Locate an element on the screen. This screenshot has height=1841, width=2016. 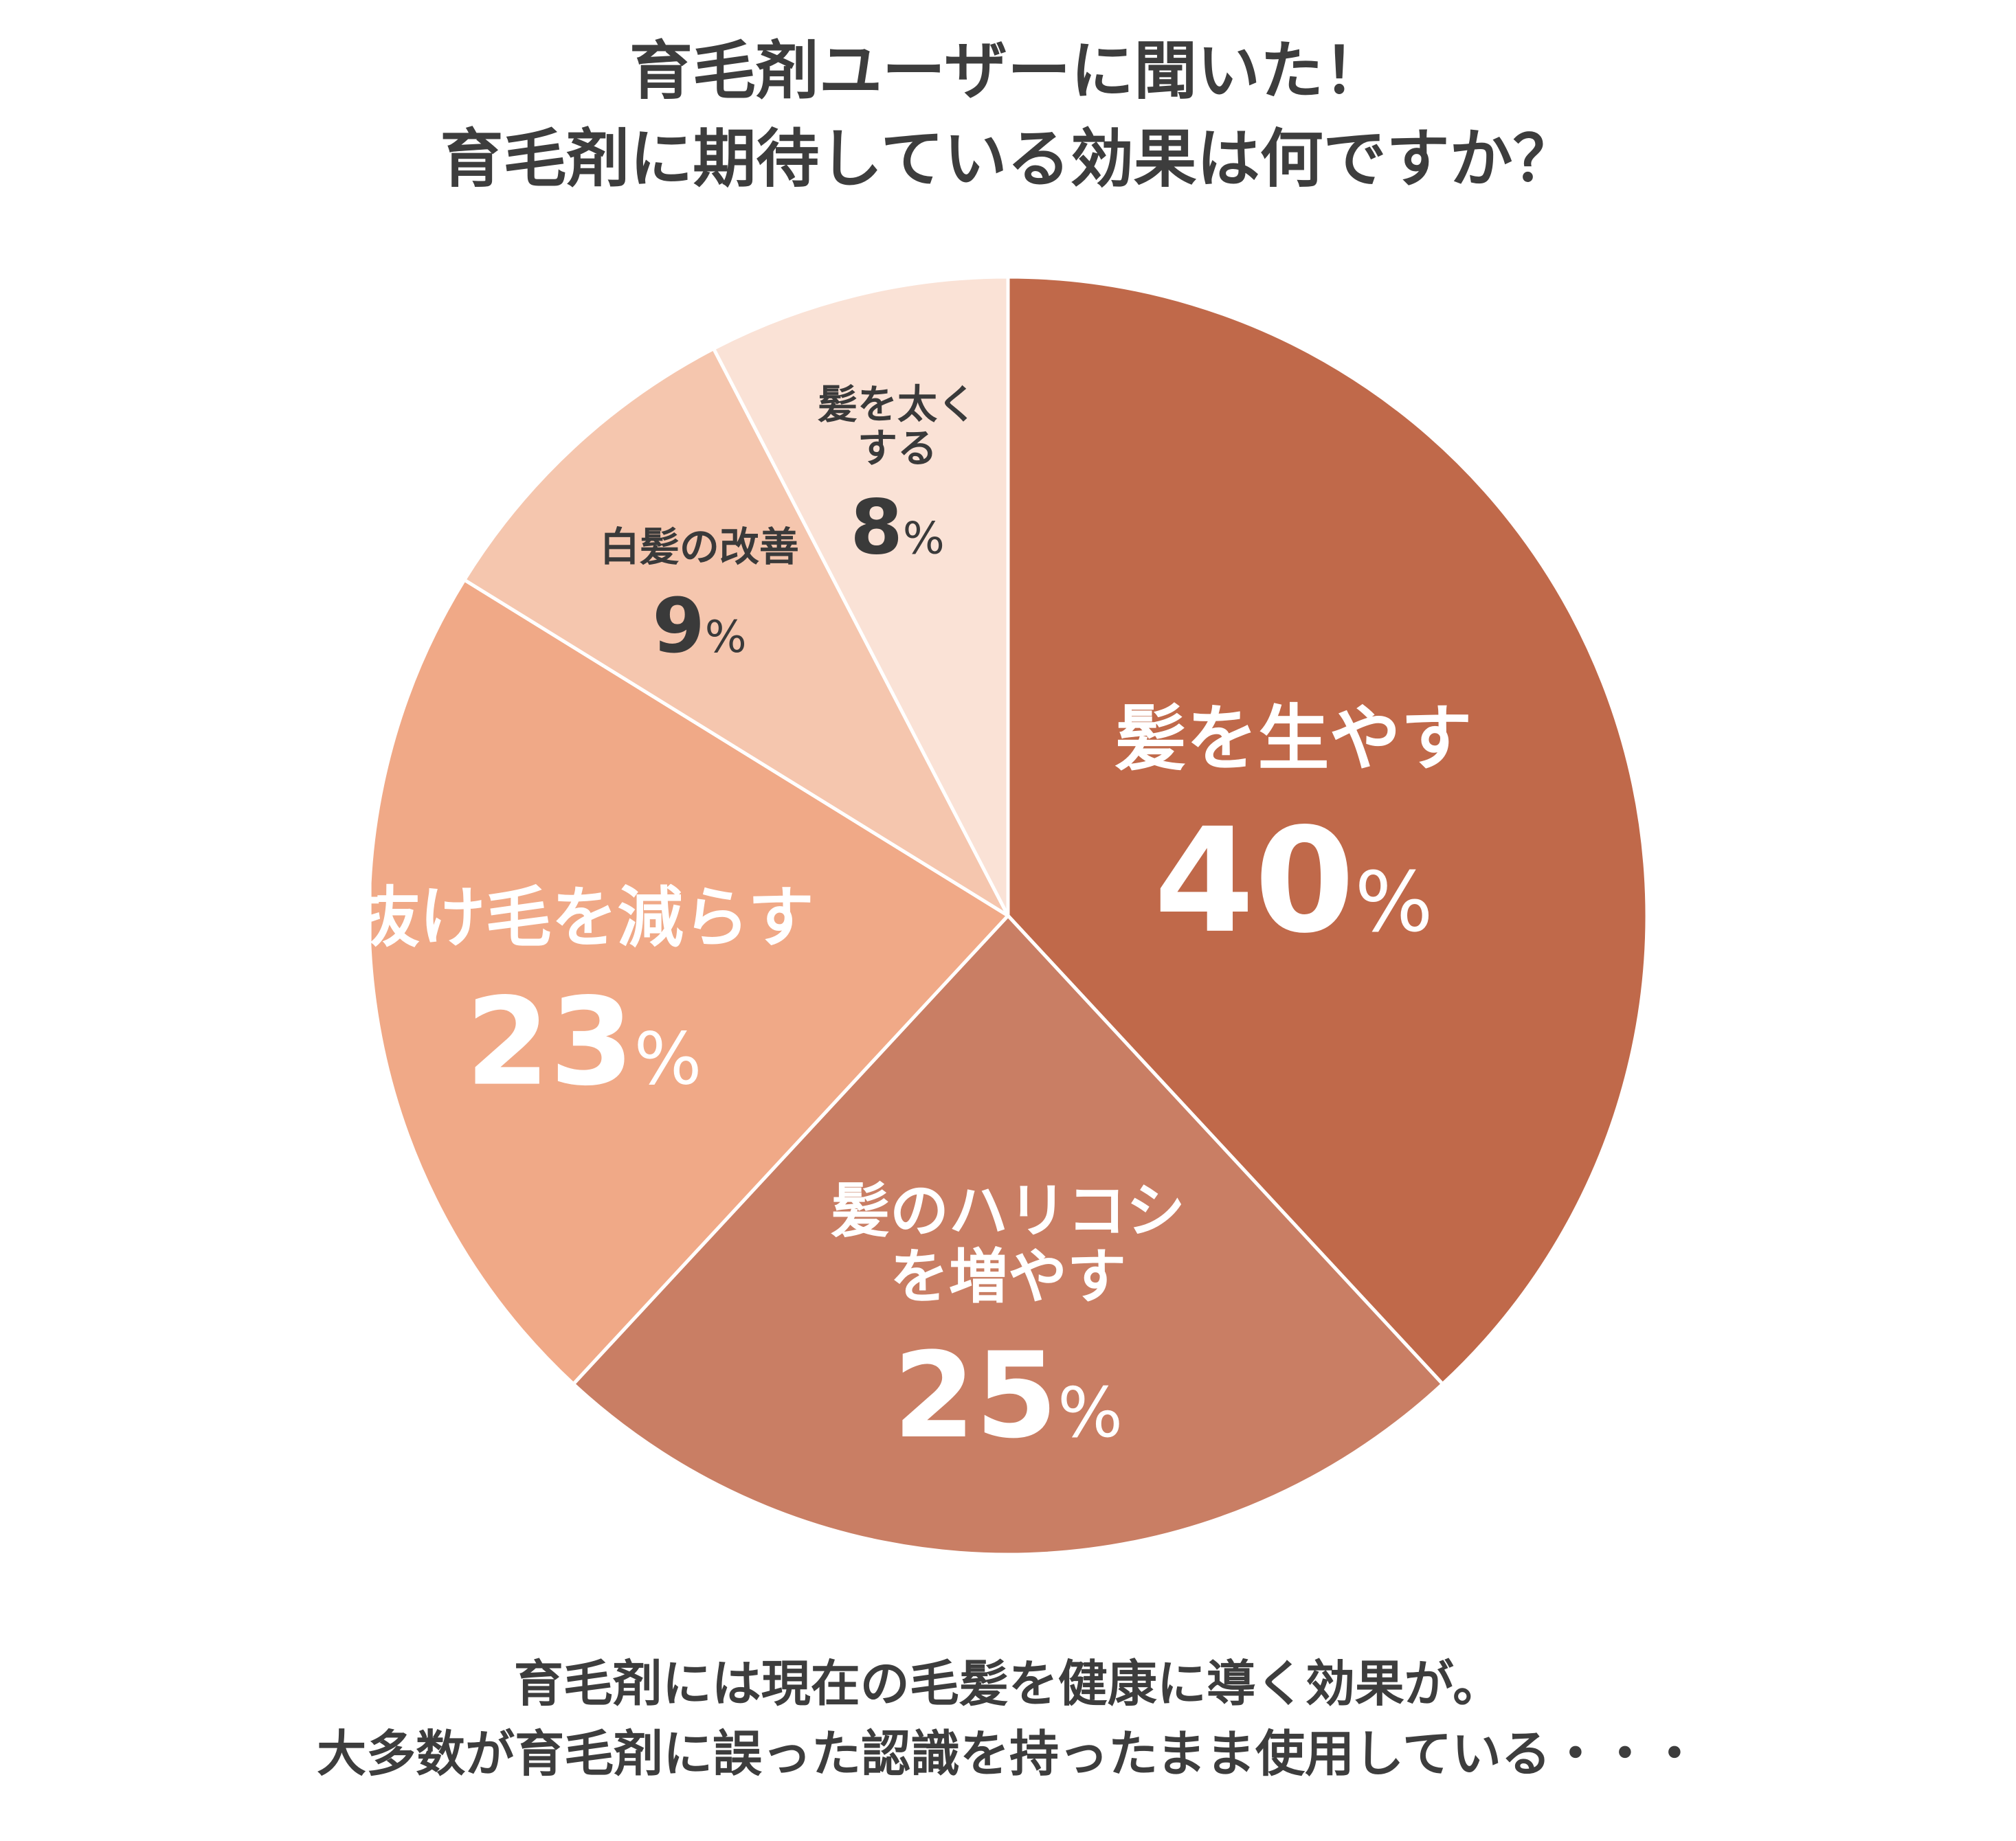
chart-title: 育毛剤ユーザーに聞いた！ 育毛剤に期待している効果は何ですか？ is located at coordinates (1008, 115).